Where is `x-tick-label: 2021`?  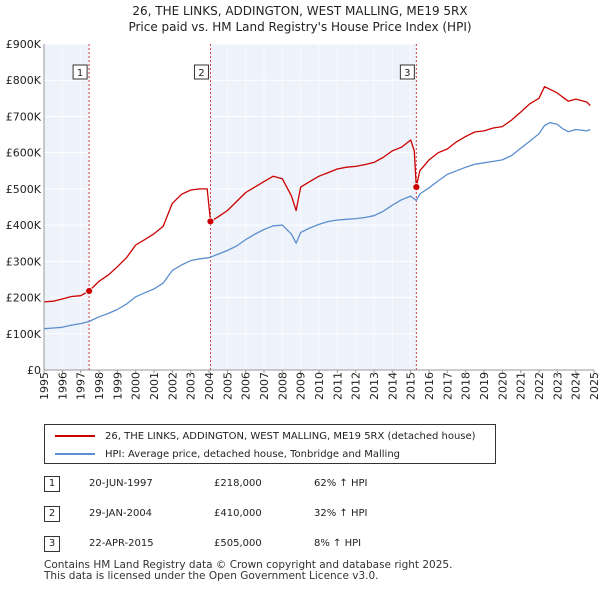 x-tick-label: 2021 is located at coordinates (521, 386).